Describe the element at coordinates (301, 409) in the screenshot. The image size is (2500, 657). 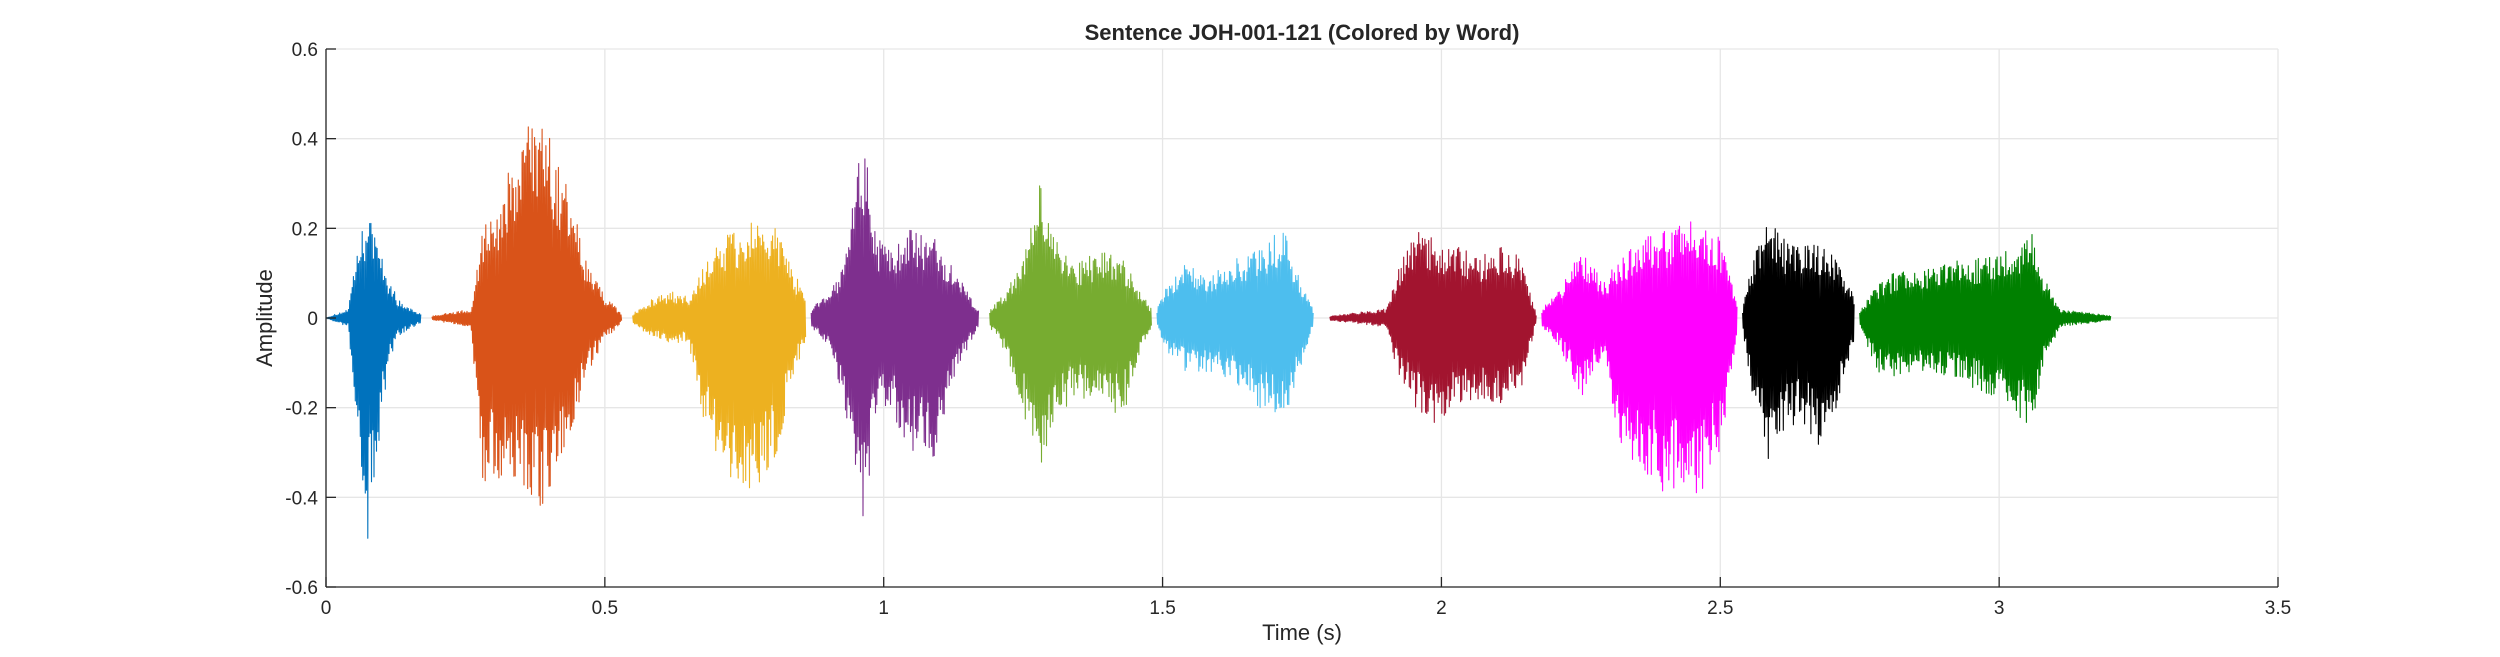
I see `y-tick-label: -0.2` at that location.